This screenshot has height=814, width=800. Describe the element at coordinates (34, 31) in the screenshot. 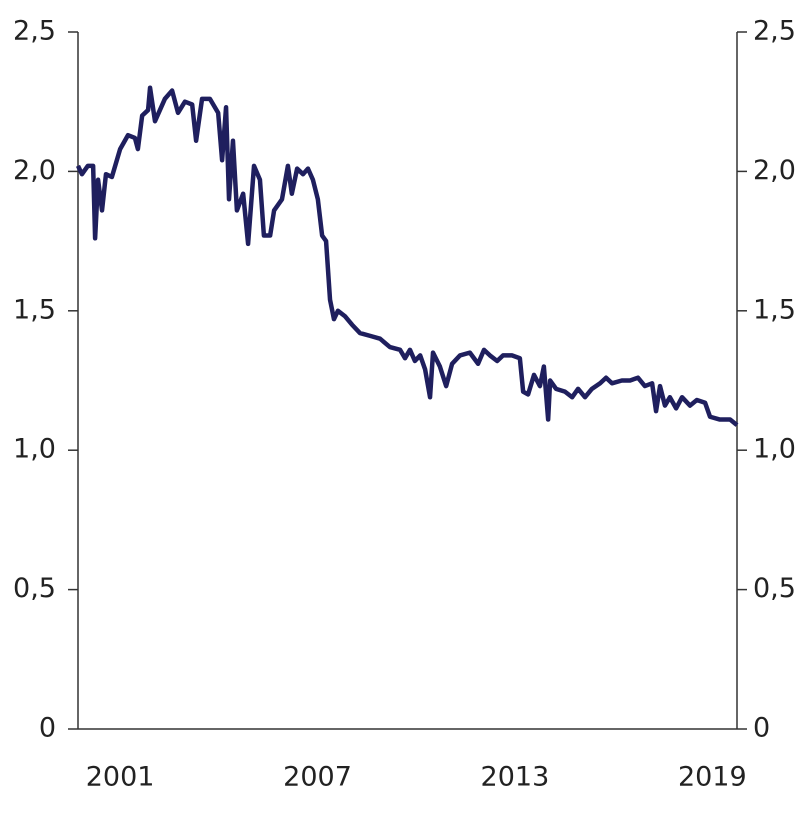

I see `y-tick-label: 2,5` at that location.